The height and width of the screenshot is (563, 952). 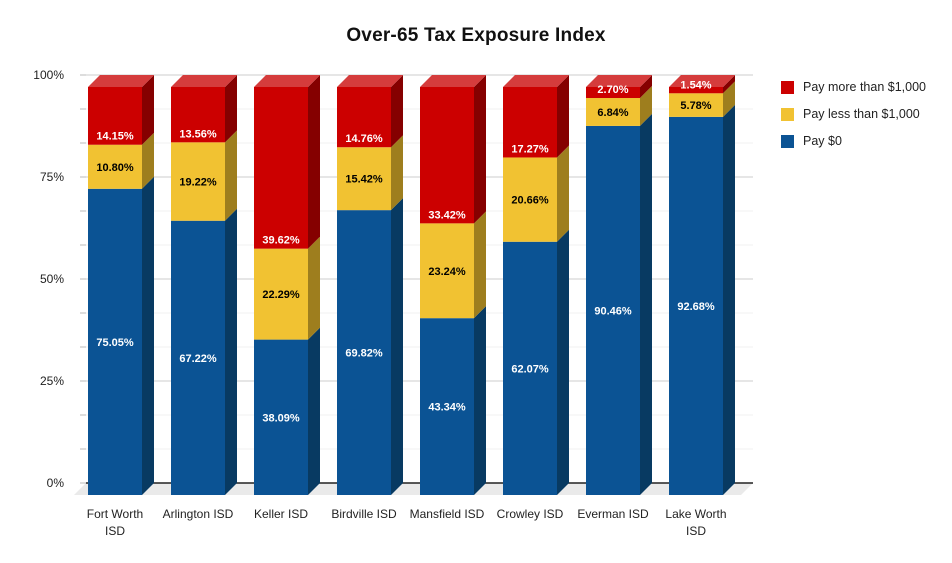 I want to click on x-axis-label: Everman ISD, so click(x=613, y=514).